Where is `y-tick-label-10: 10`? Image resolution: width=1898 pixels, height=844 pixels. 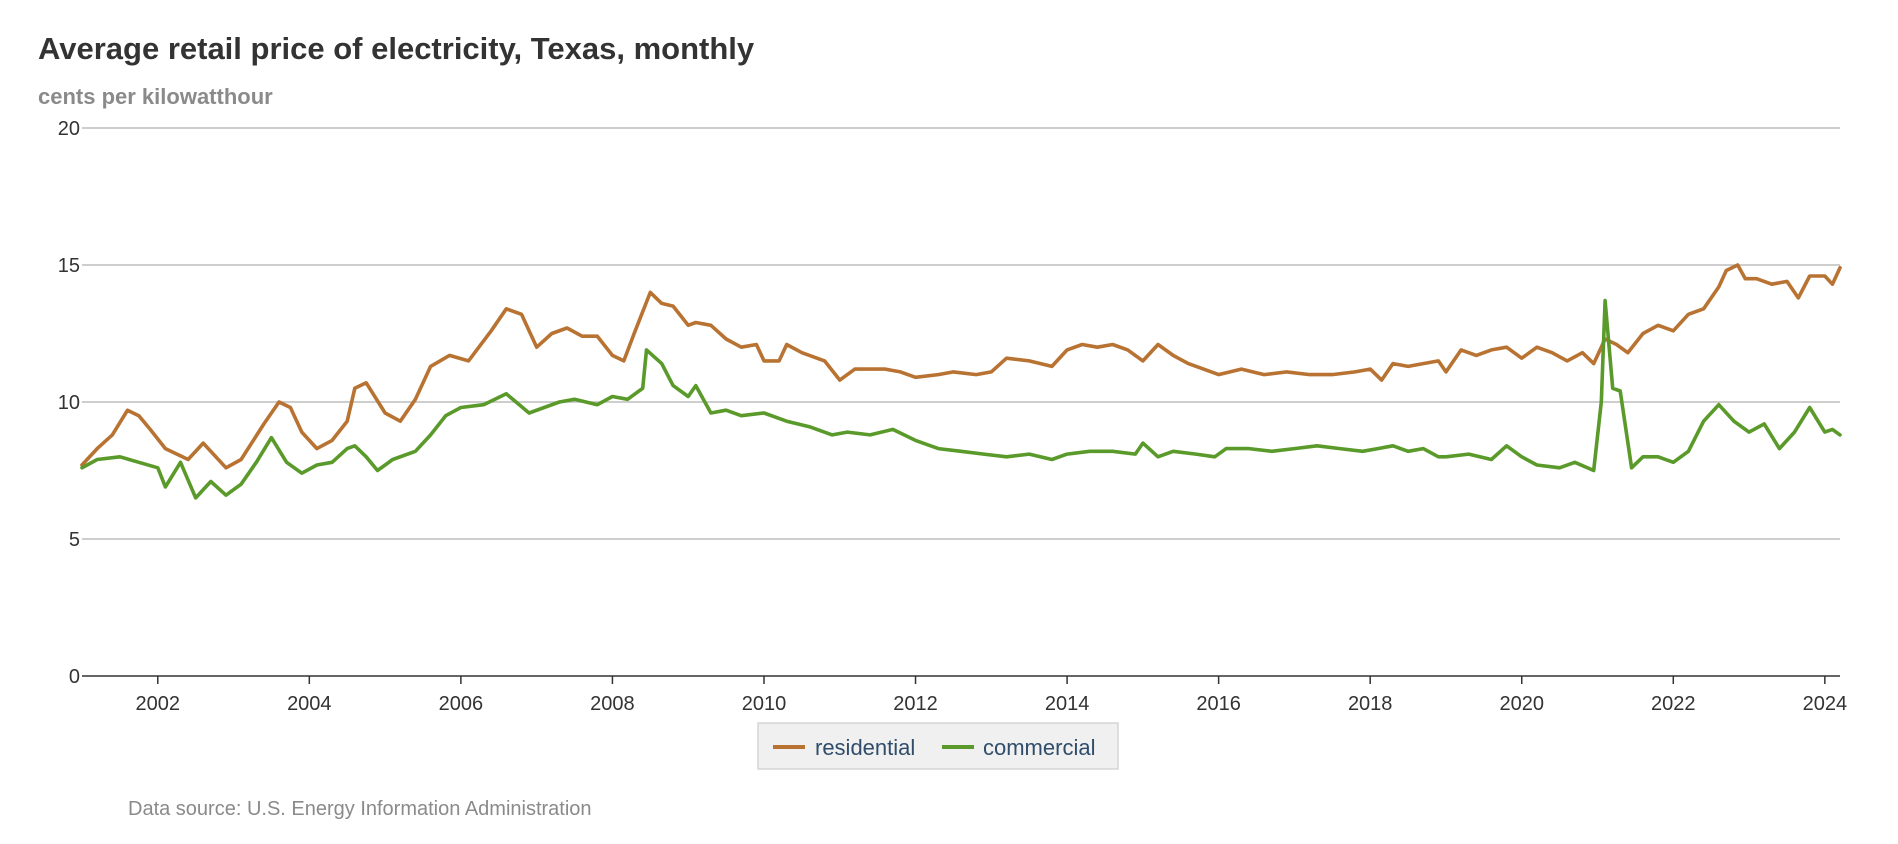
y-tick-label-10: 10 is located at coordinates (69, 403).